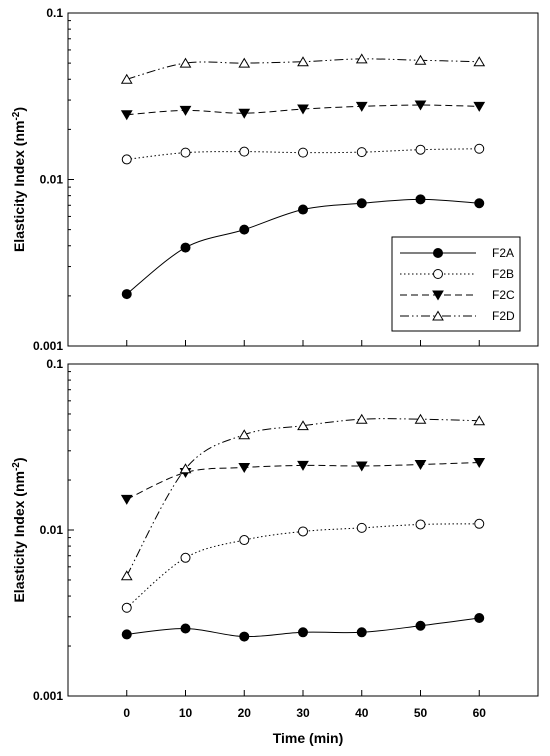  Describe the element at coordinates (303, 713) in the screenshot. I see `x-tick-label: 30` at that location.